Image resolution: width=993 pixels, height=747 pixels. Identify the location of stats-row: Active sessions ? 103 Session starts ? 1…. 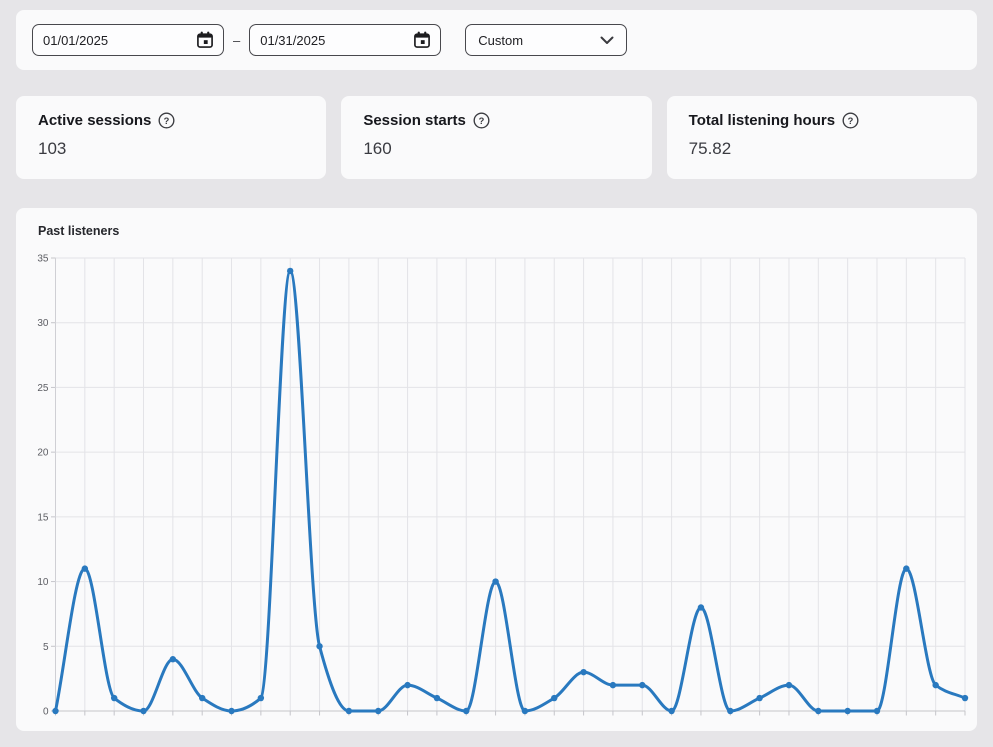
(496, 137).